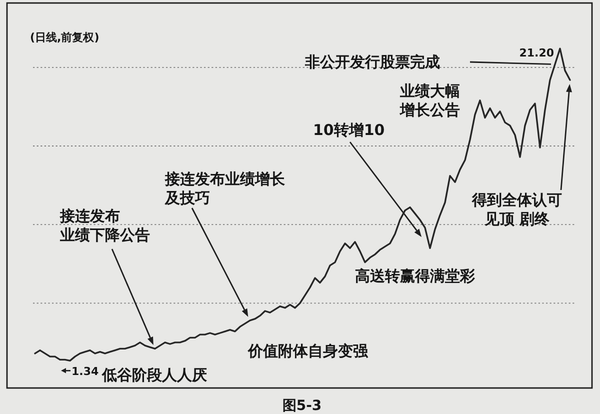 The width and height of the screenshot is (600, 414). Describe the element at coordinates (372, 62) in the screenshot. I see `annotation: 非公开发行股票完成` at that location.